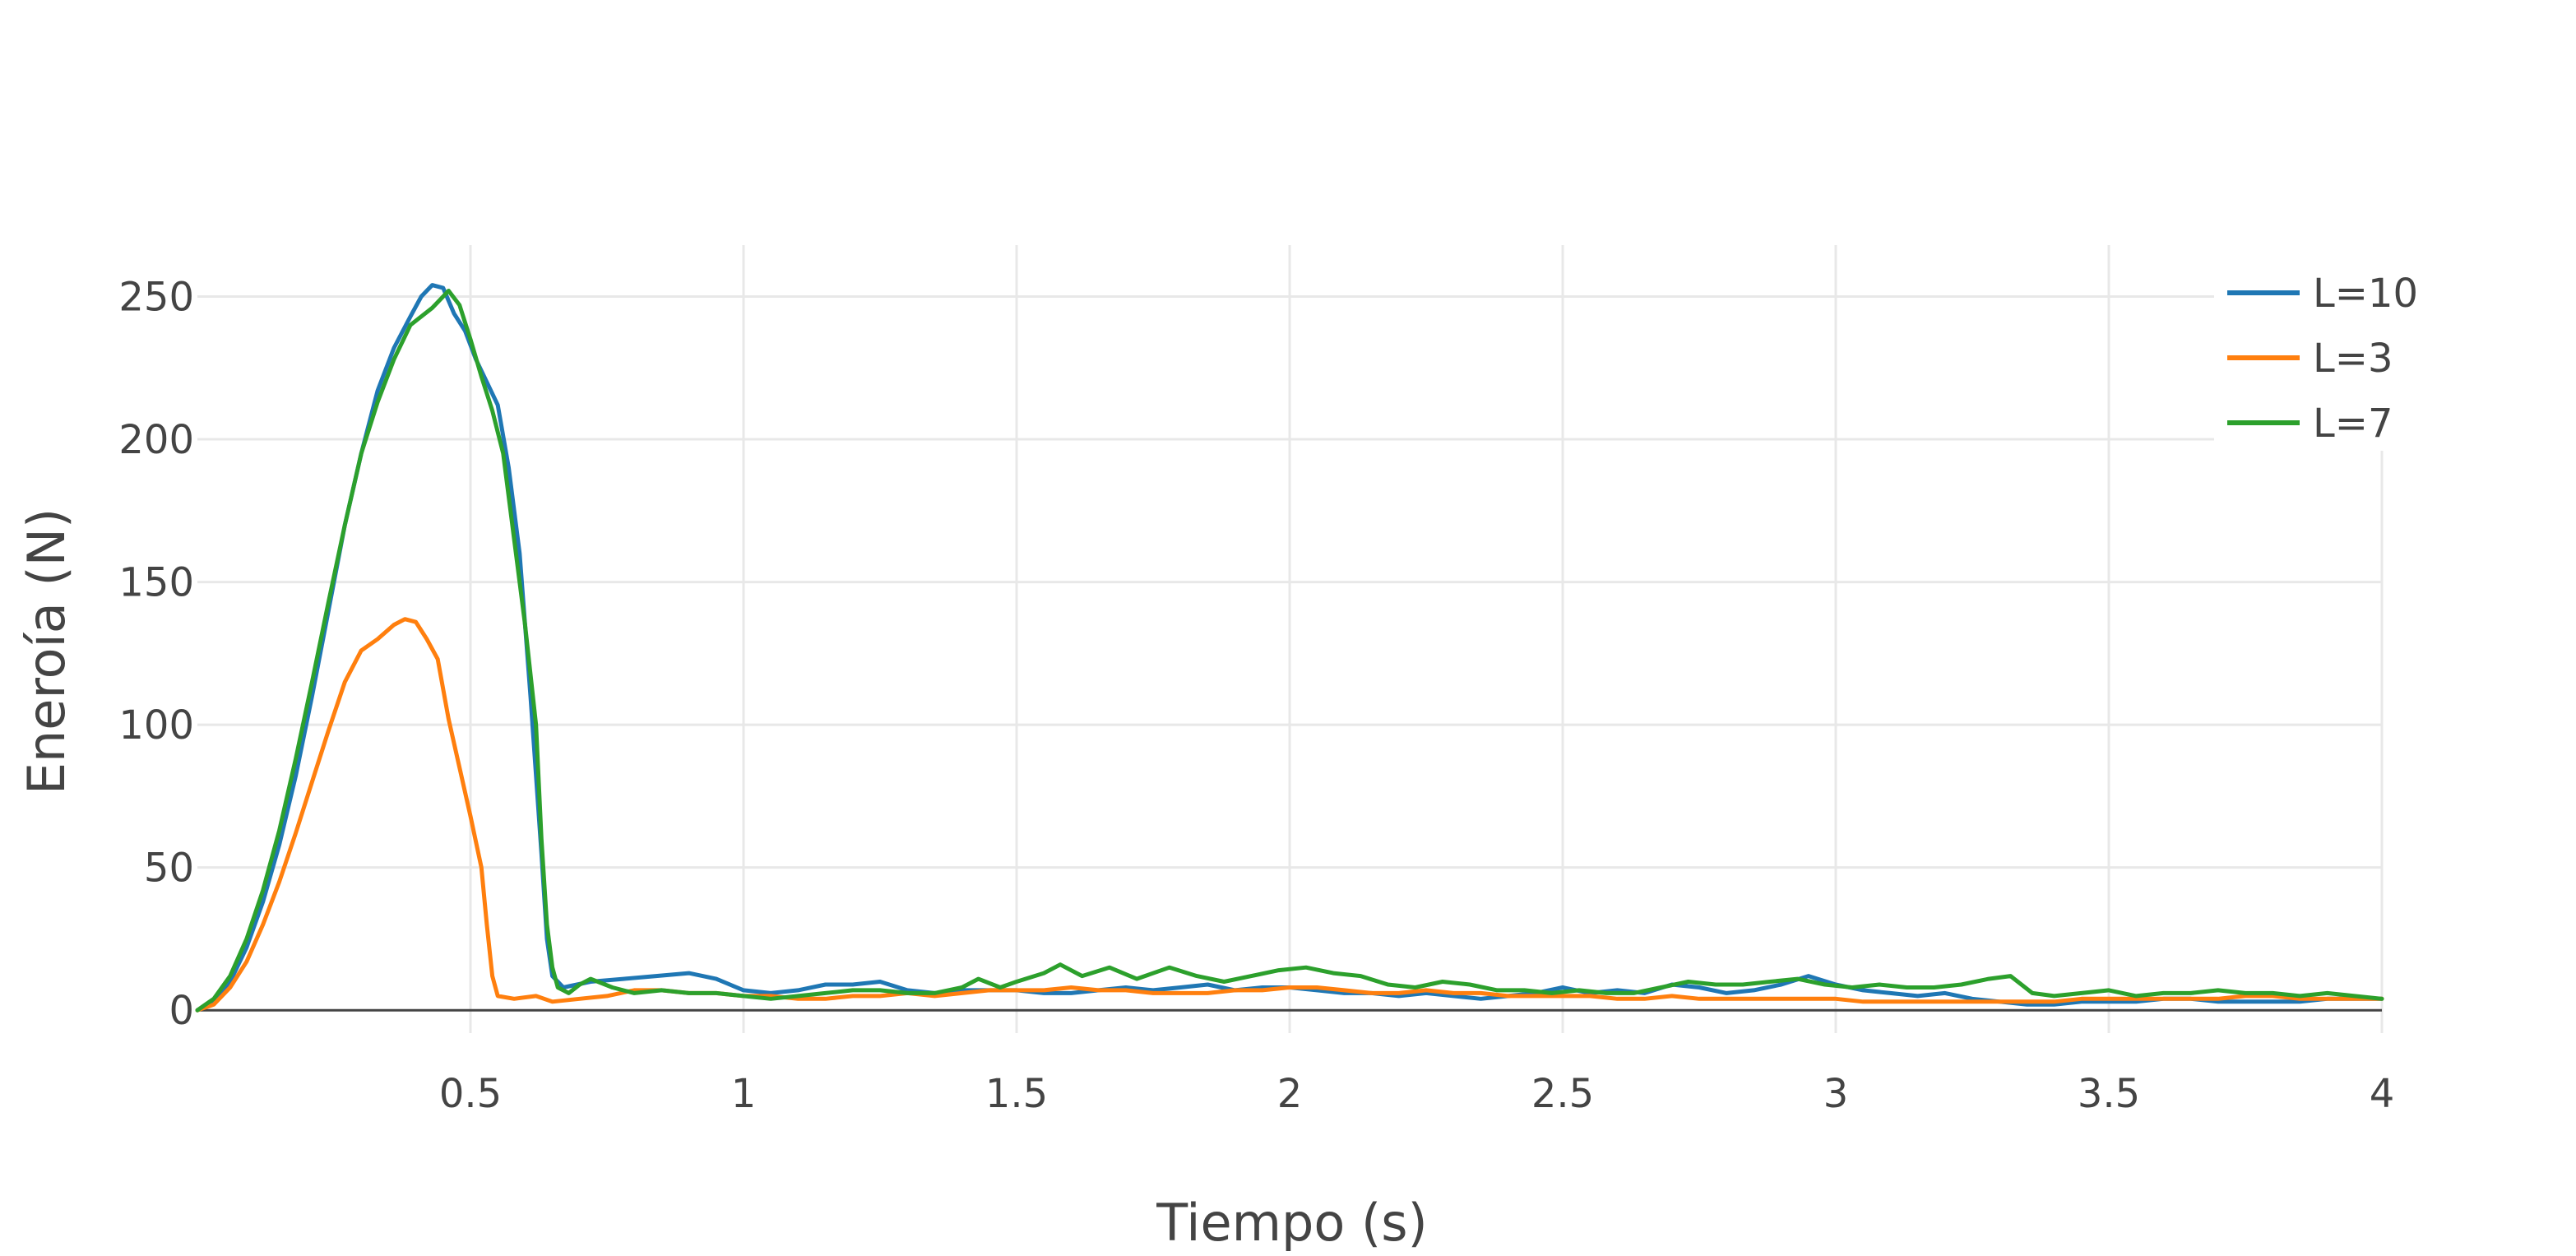 The height and width of the screenshot is (1256, 2576). What do you see at coordinates (1017, 1094) in the screenshot?
I see `x-tick-label: 1.5` at bounding box center [1017, 1094].